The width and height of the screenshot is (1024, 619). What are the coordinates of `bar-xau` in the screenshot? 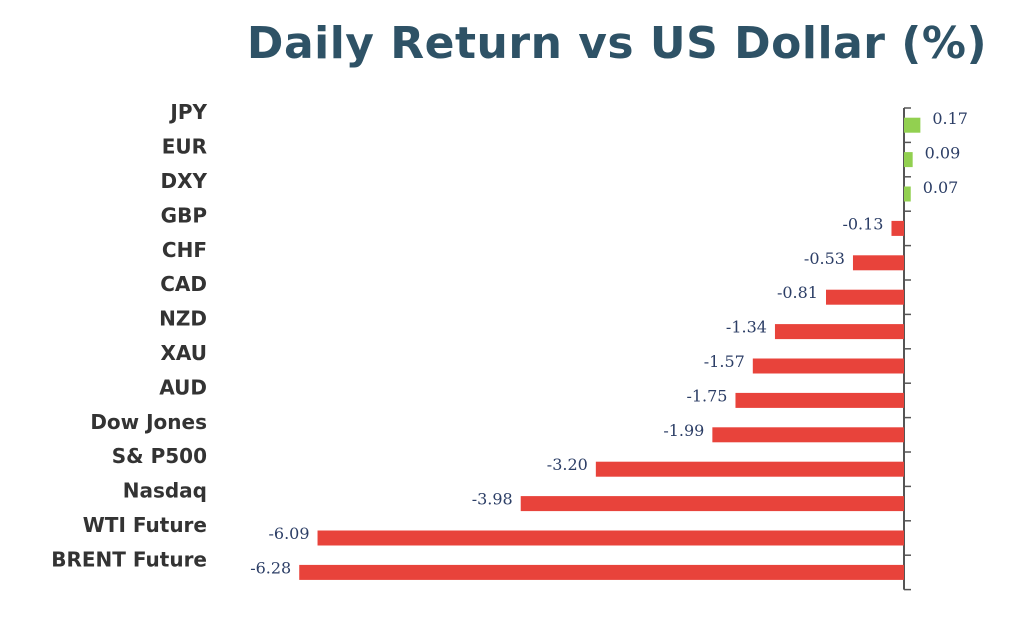 It's located at (828, 366).